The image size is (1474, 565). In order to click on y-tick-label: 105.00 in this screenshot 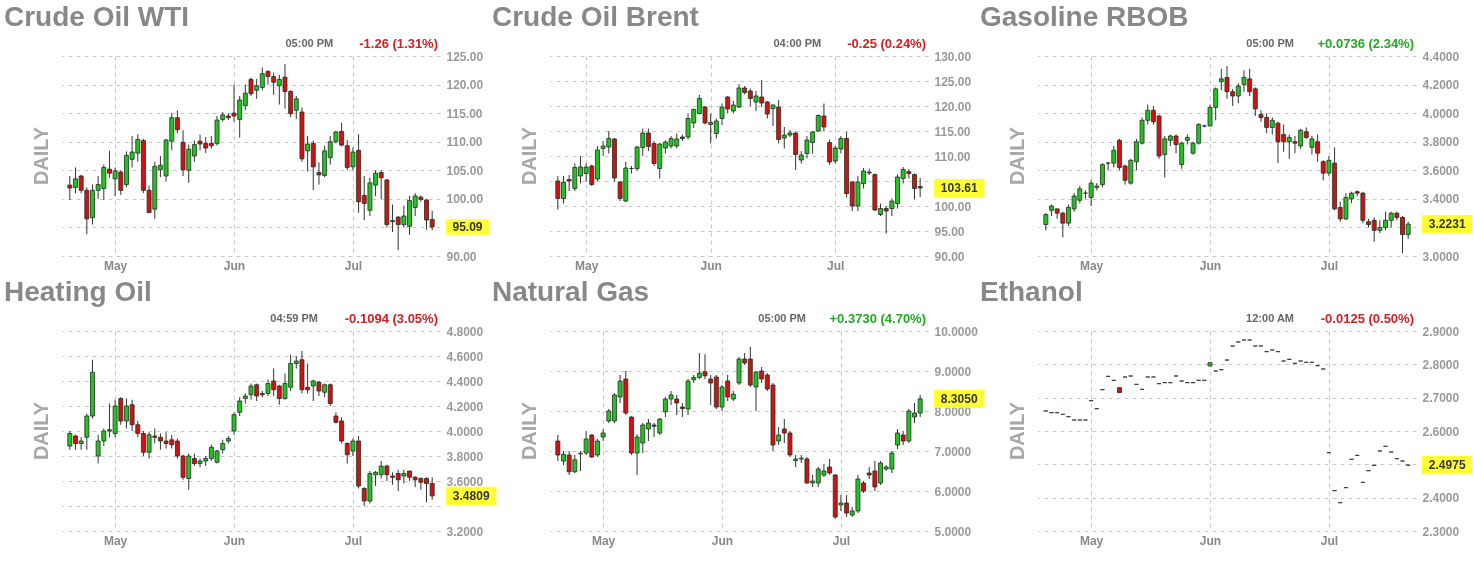, I will do `click(465, 170)`.